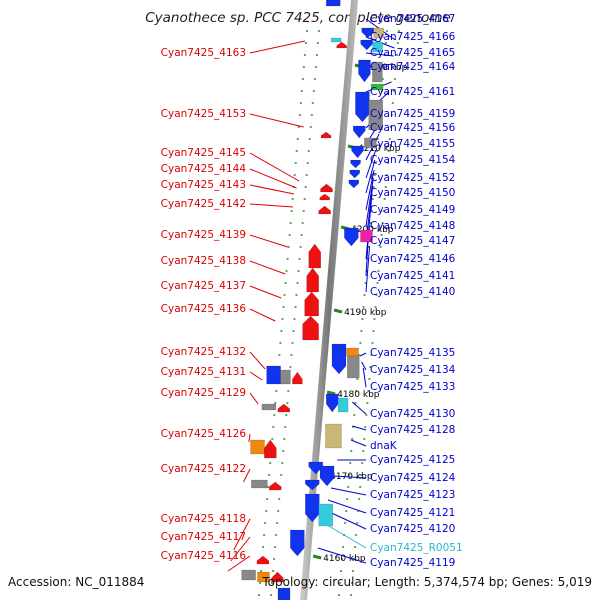 This screenshot has height=600, width=600. Describe the element at coordinates (412, 92) in the screenshot. I see `gene-label-right: Cyan7425_4161` at that location.